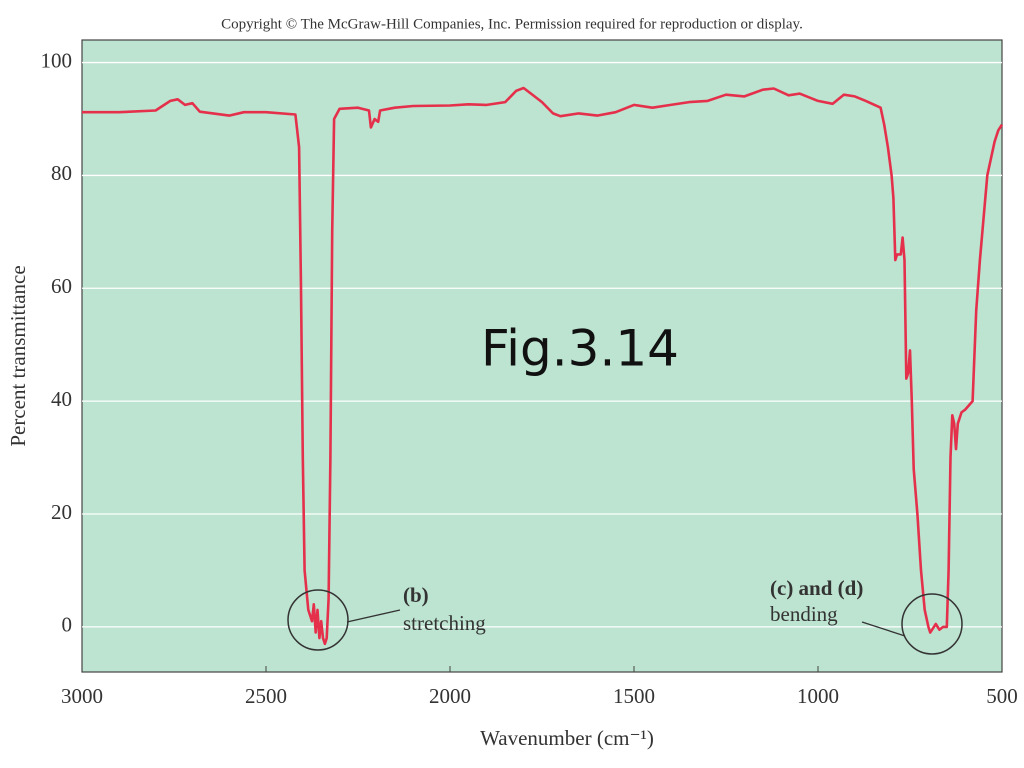  I want to click on callout-text: bending, so click(804, 614).